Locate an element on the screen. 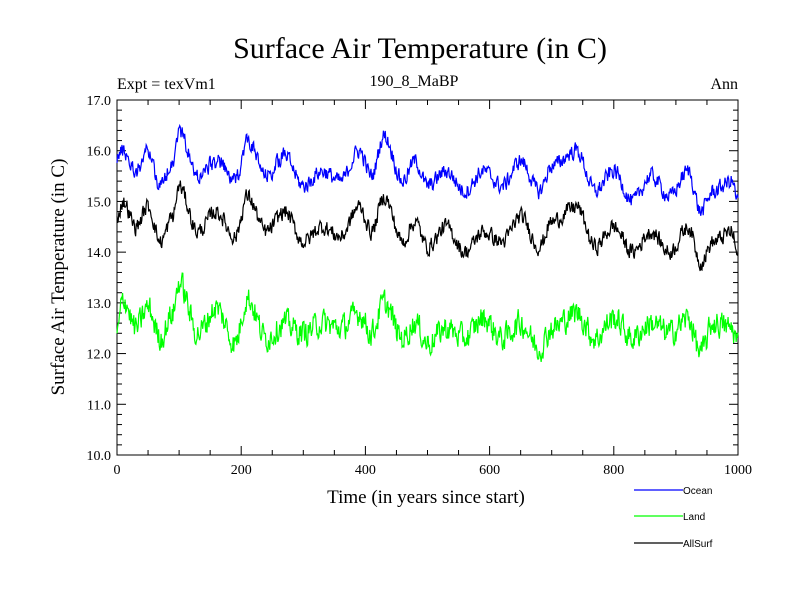 Image resolution: width=800 pixels, height=600 pixels. y-tick-label: 13.0 is located at coordinates (99, 304).